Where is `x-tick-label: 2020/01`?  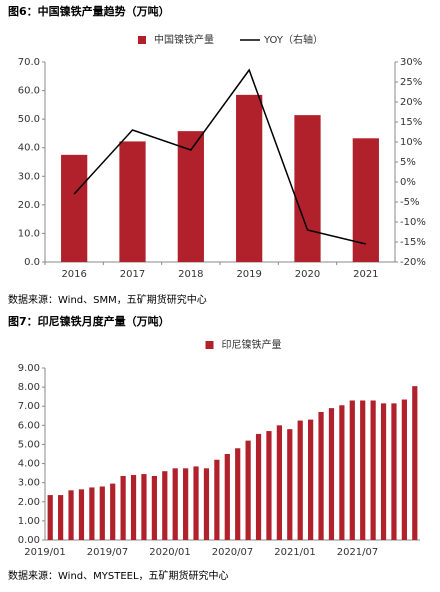
x-tick-label: 2020/01 is located at coordinates (170, 552).